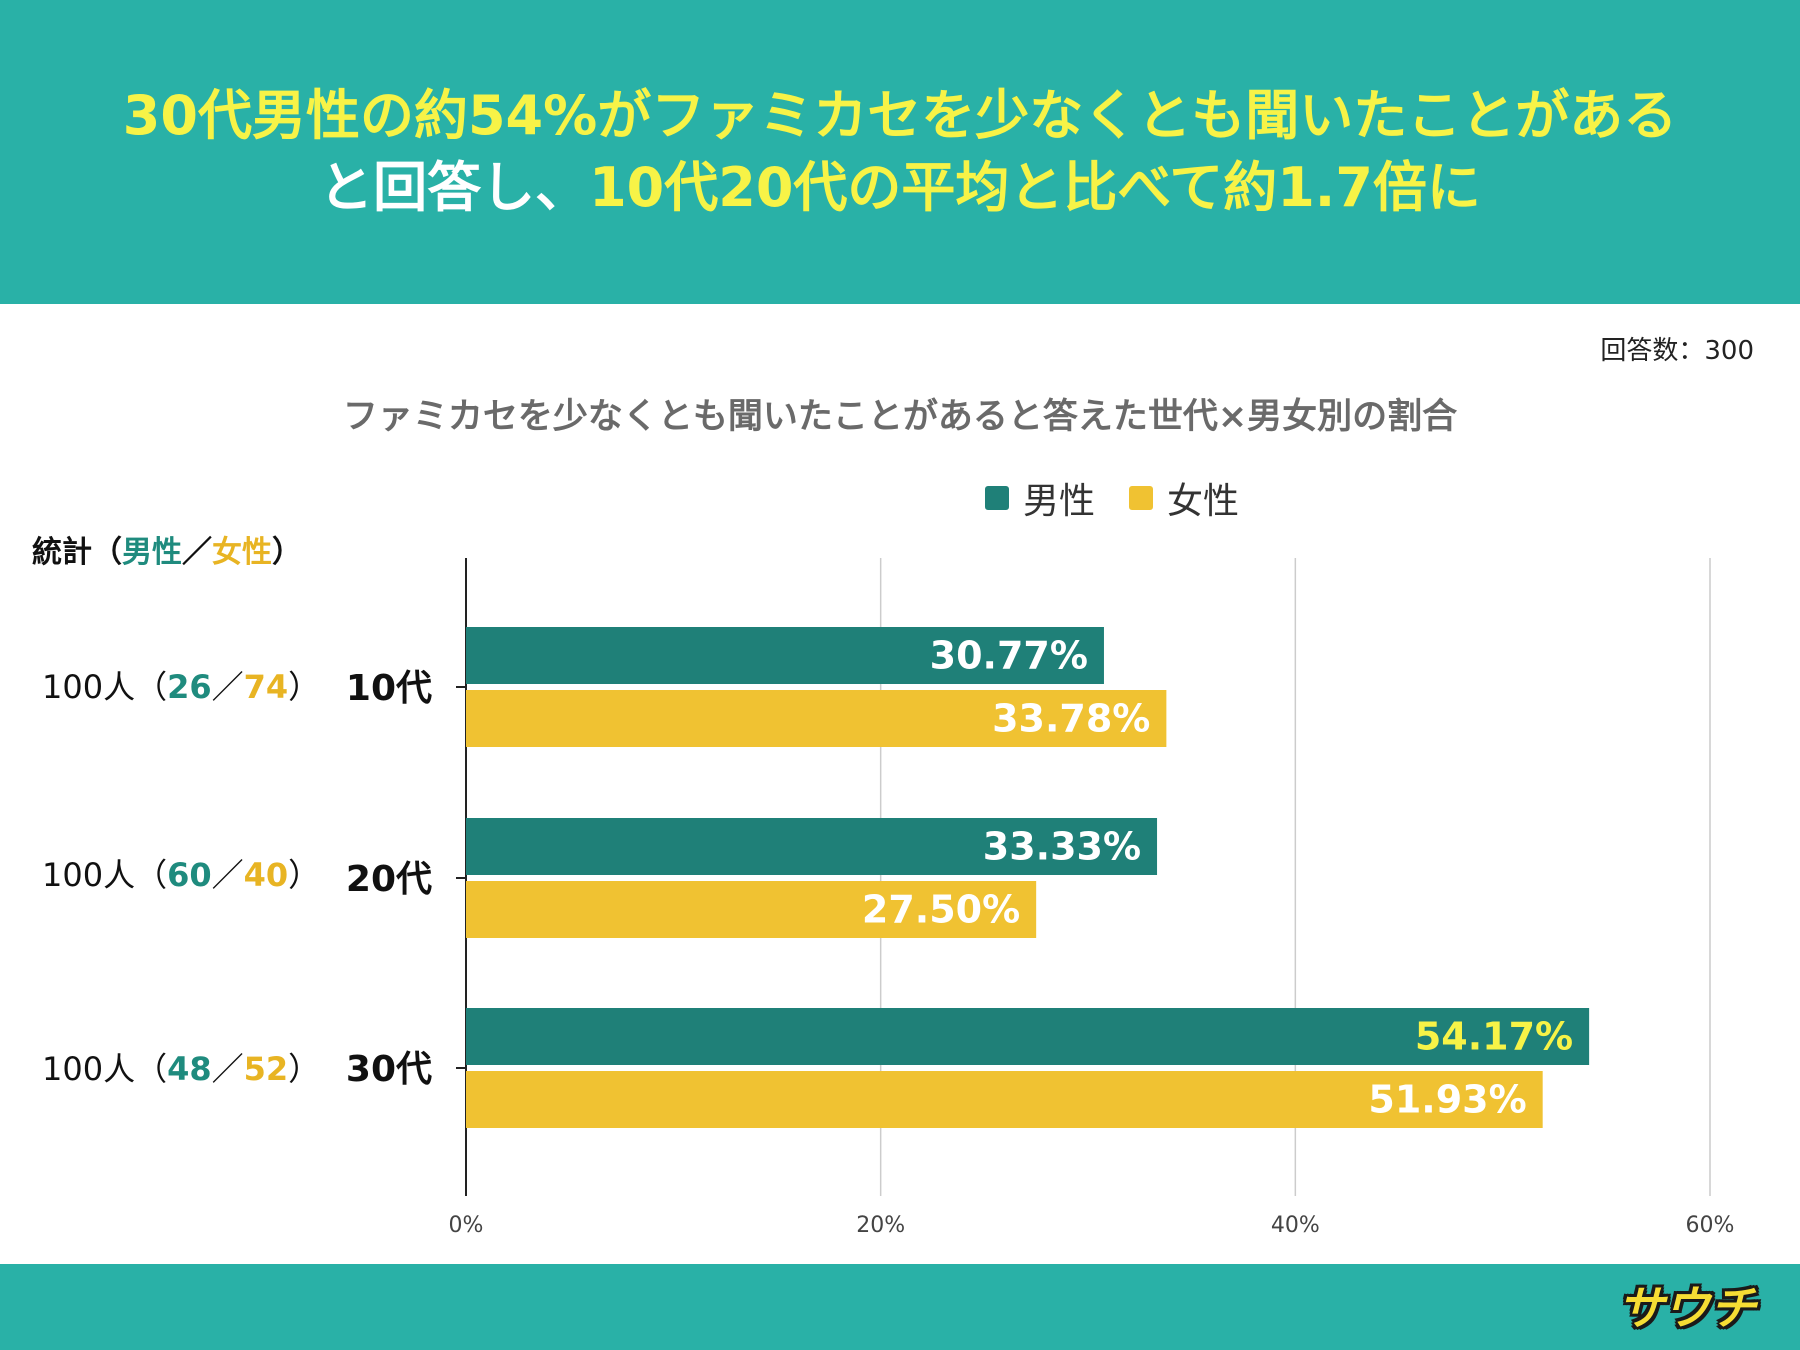 This screenshot has width=1800, height=1350. What do you see at coordinates (997, 498) in the screenshot?
I see `legend-swatch-male` at bounding box center [997, 498].